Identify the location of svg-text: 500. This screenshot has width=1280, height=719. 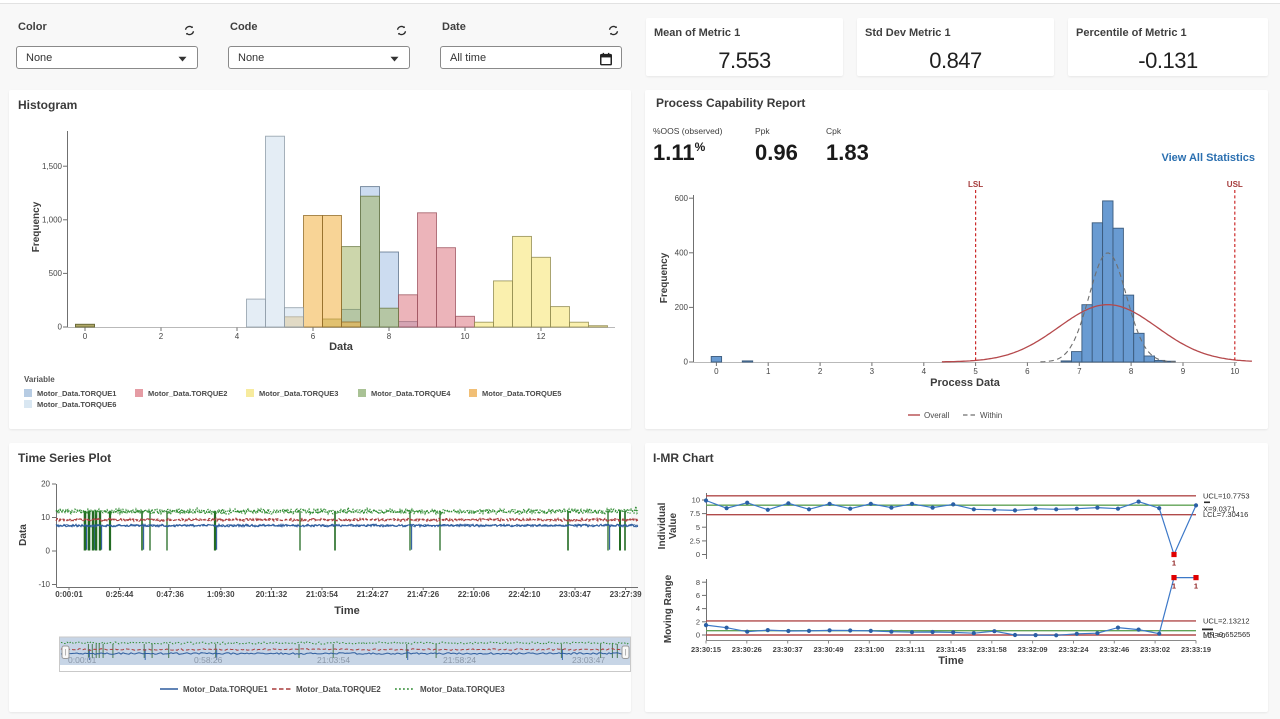
(56, 273).